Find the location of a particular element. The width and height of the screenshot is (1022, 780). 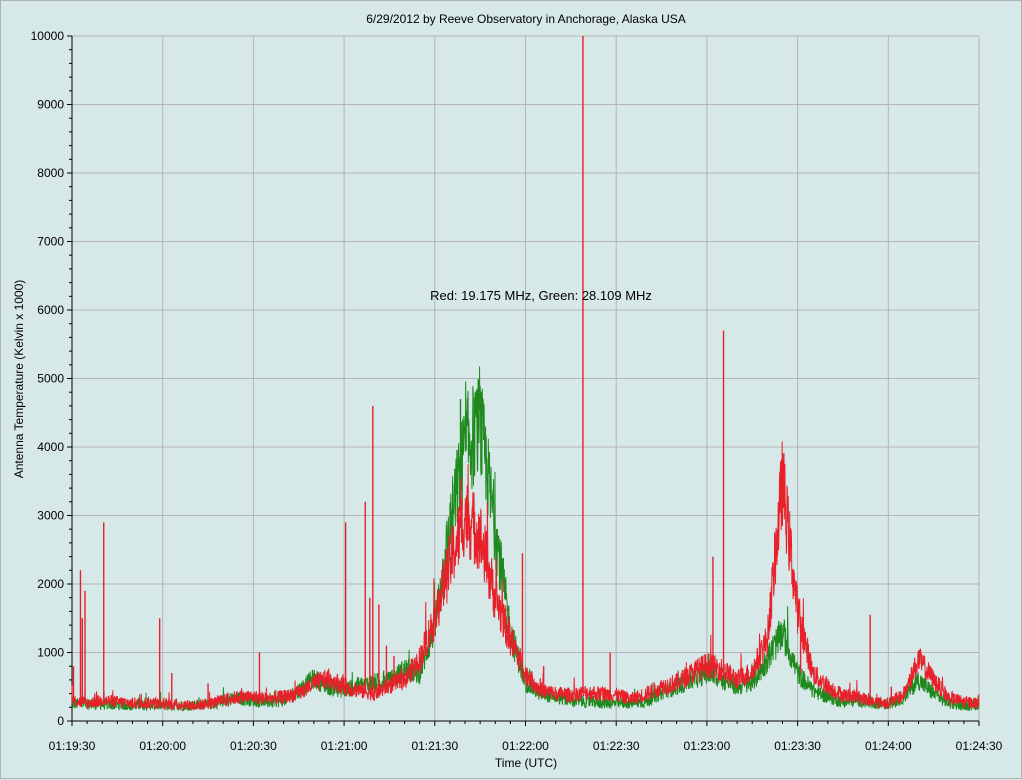

x-tick-label: 01:22:30 is located at coordinates (616, 746).